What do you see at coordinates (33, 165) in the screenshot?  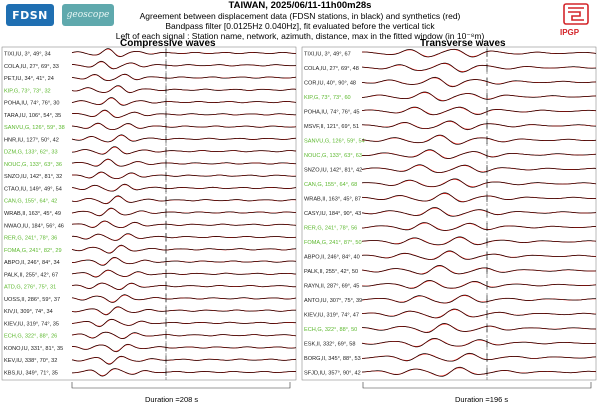 I see `station-label: NOUC,G, 133°, 63°, 36` at bounding box center [33, 165].